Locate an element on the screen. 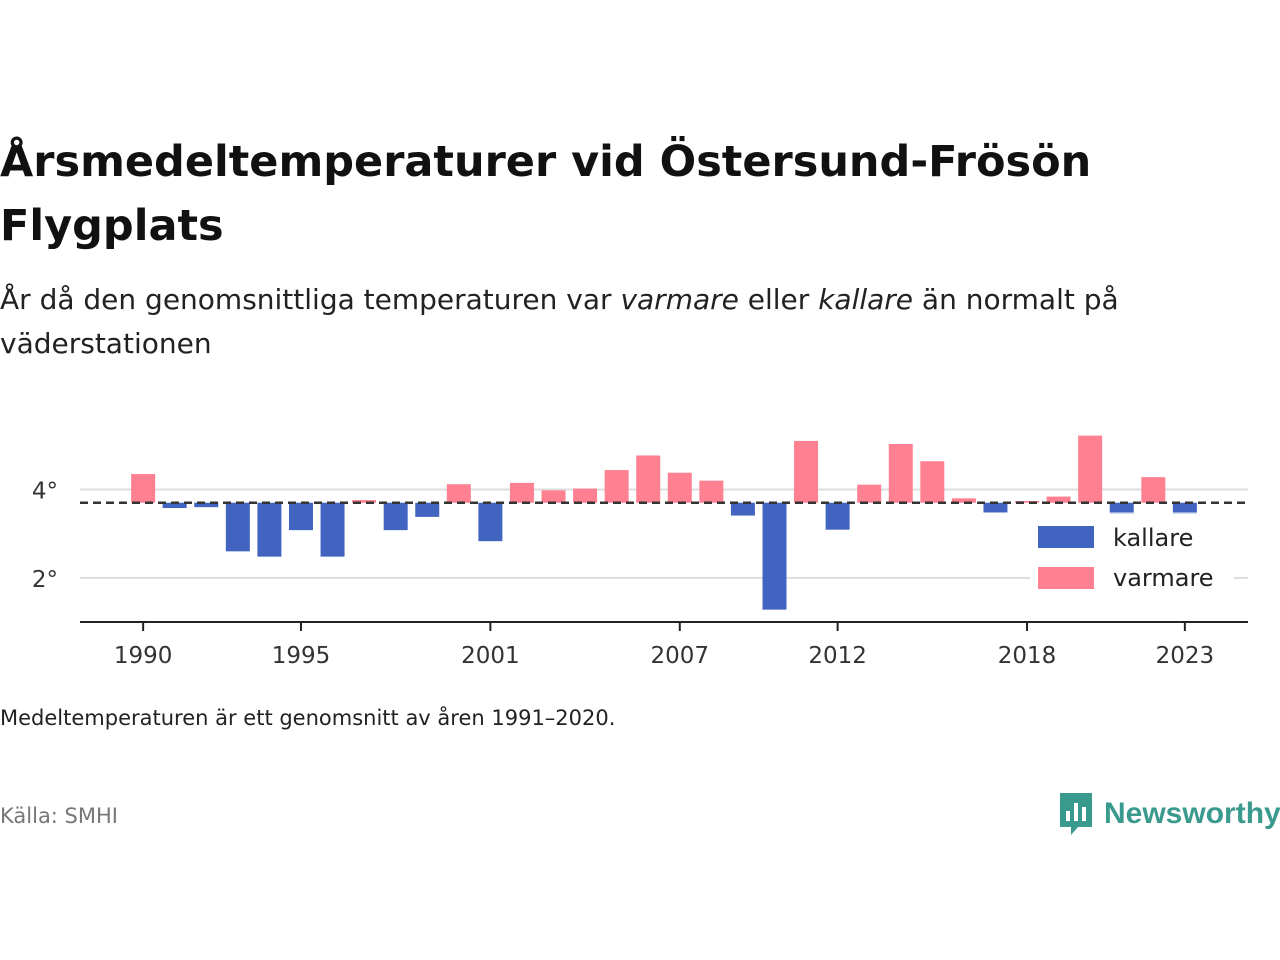 This screenshot has width=1280, height=960. bar-1992 is located at coordinates (206, 505).